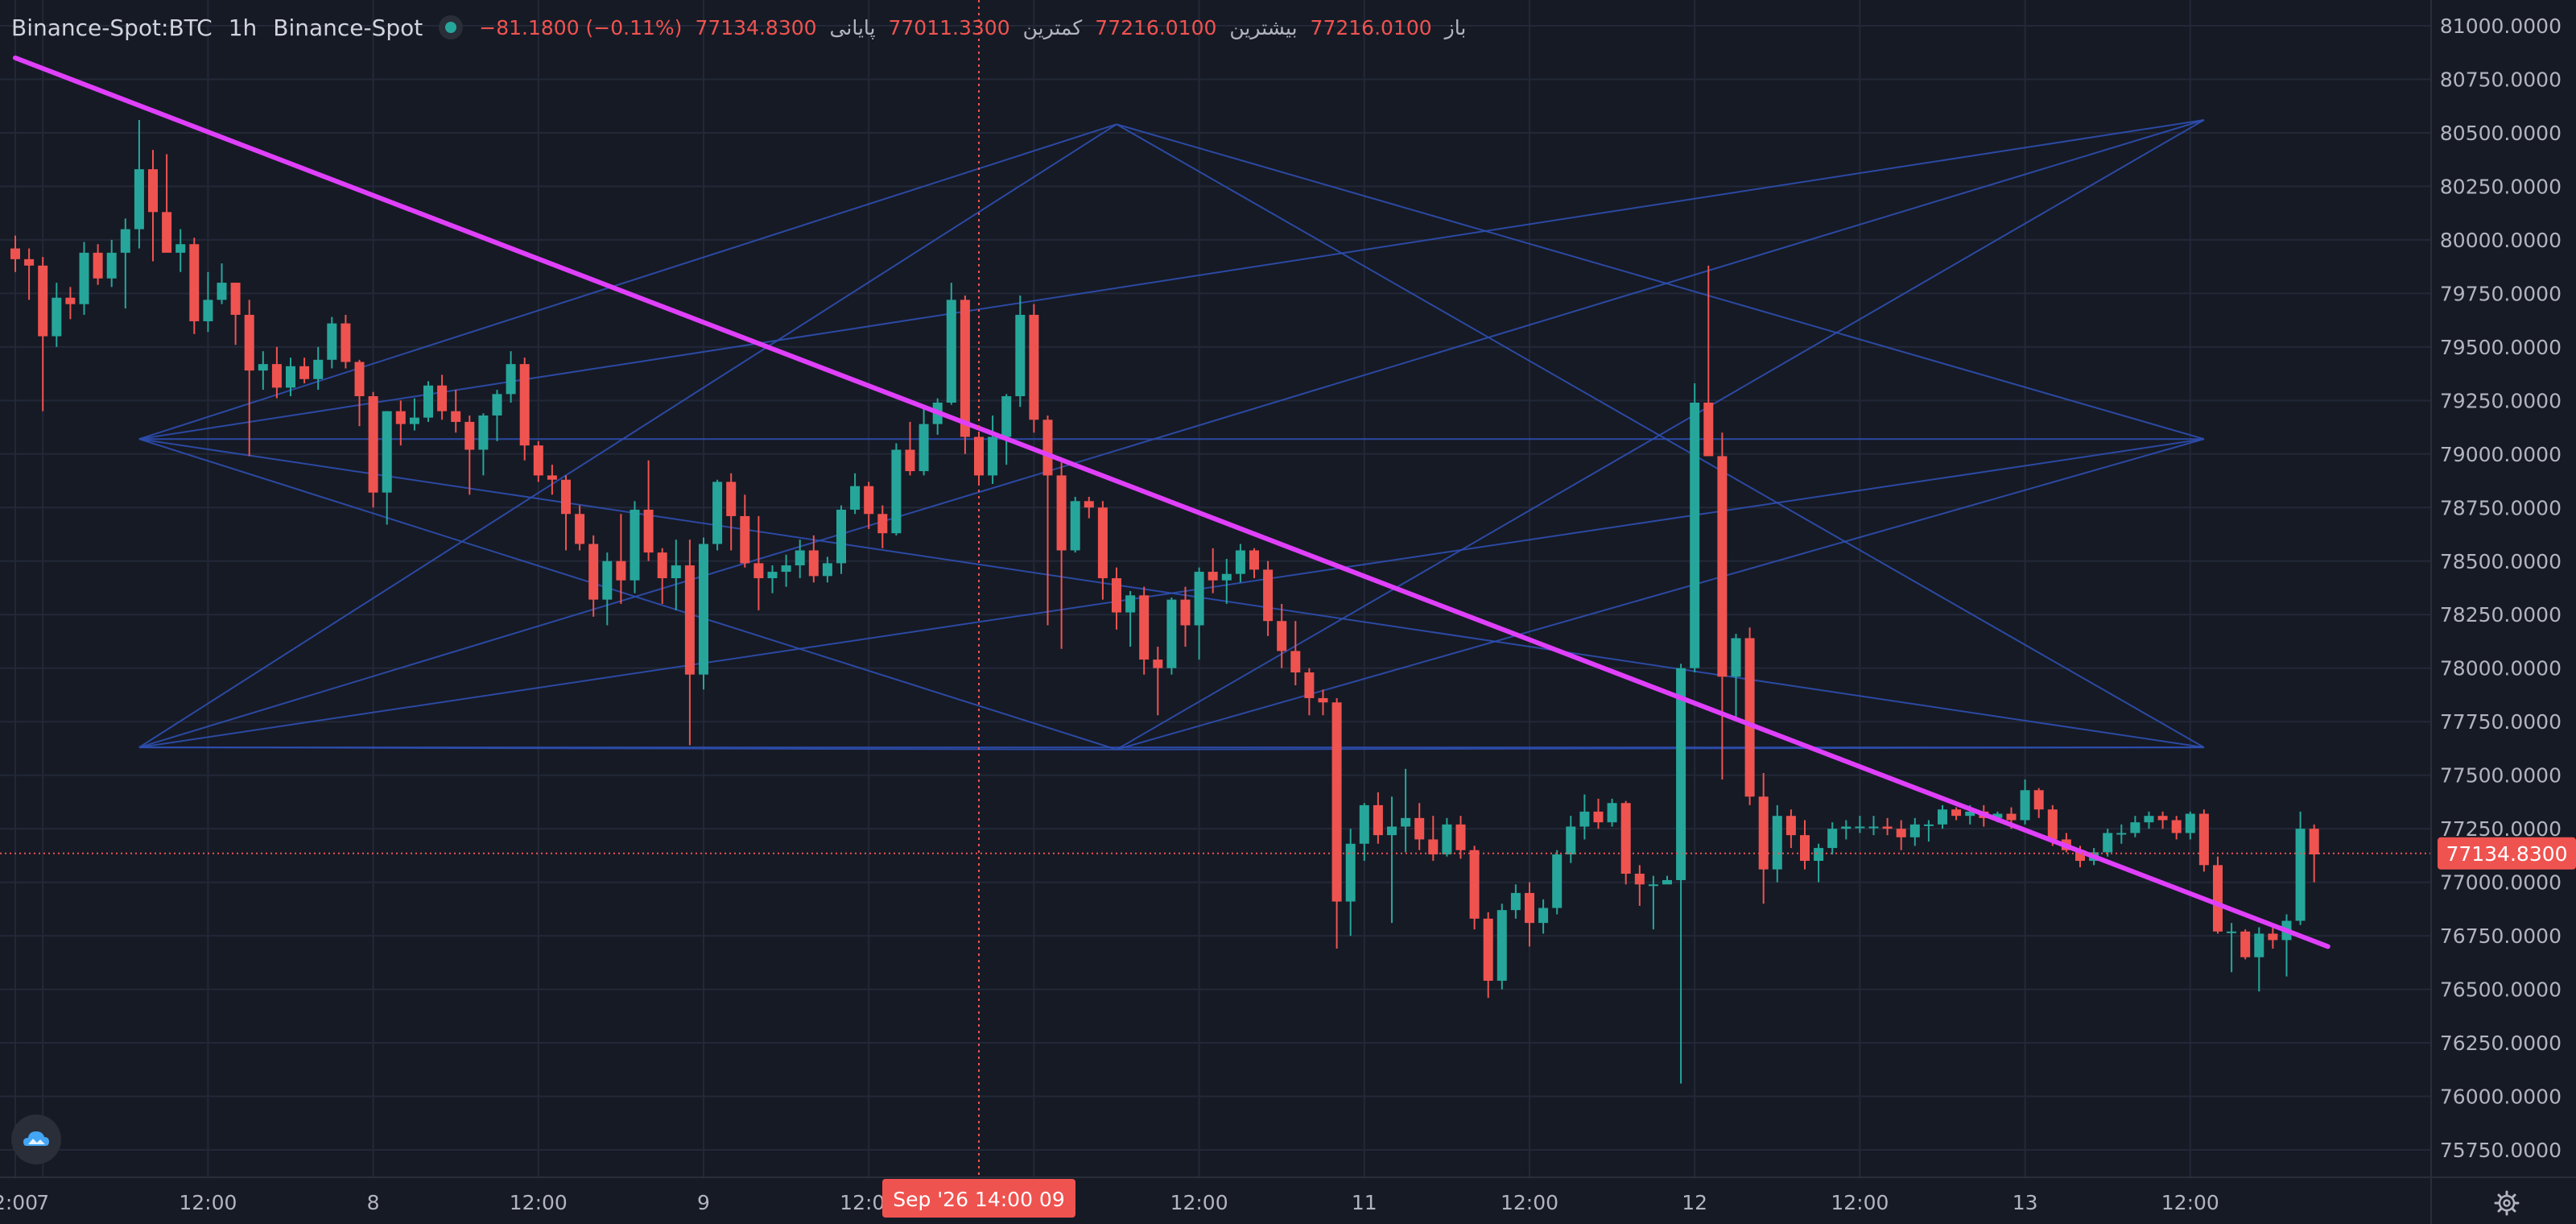 This screenshot has height=1224, width=2576. Describe the element at coordinates (1156, 27) in the screenshot. I see `high-value: 77216.0100` at that location.